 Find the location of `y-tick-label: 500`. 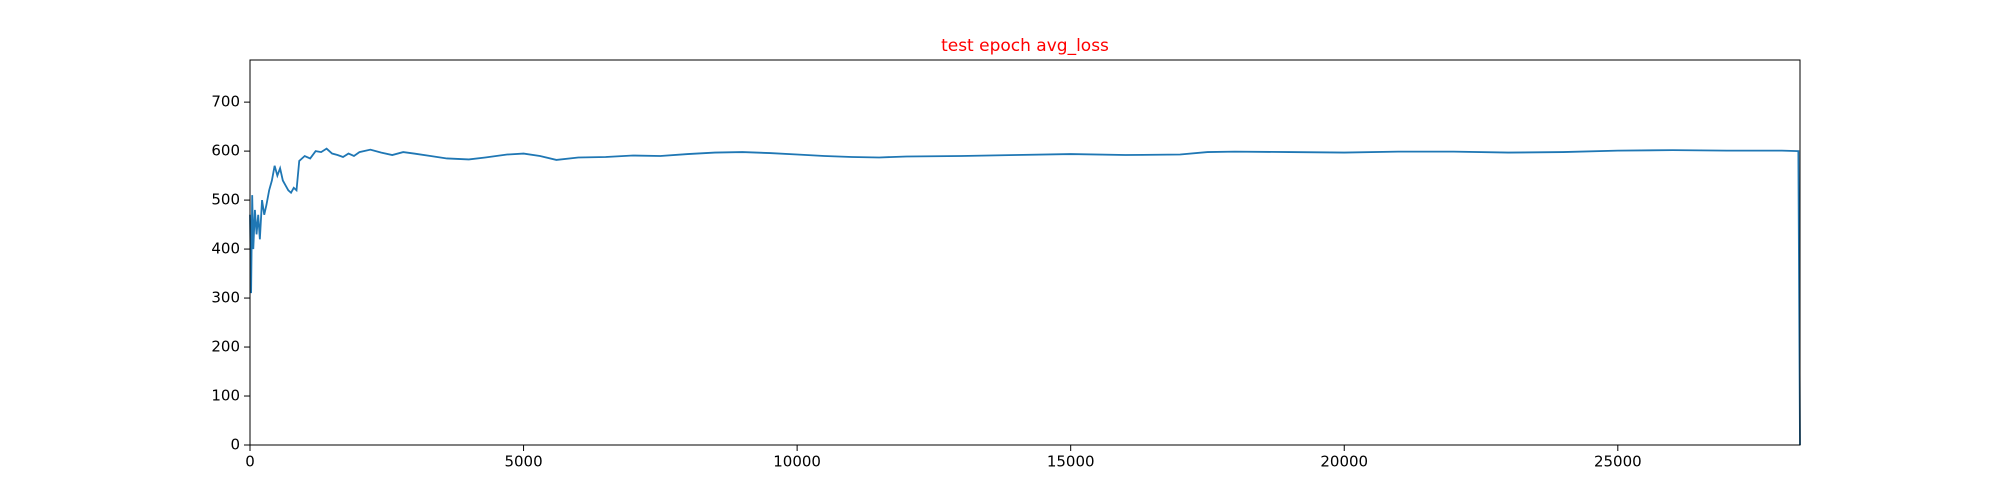

y-tick-label: 500 is located at coordinates (225, 200).